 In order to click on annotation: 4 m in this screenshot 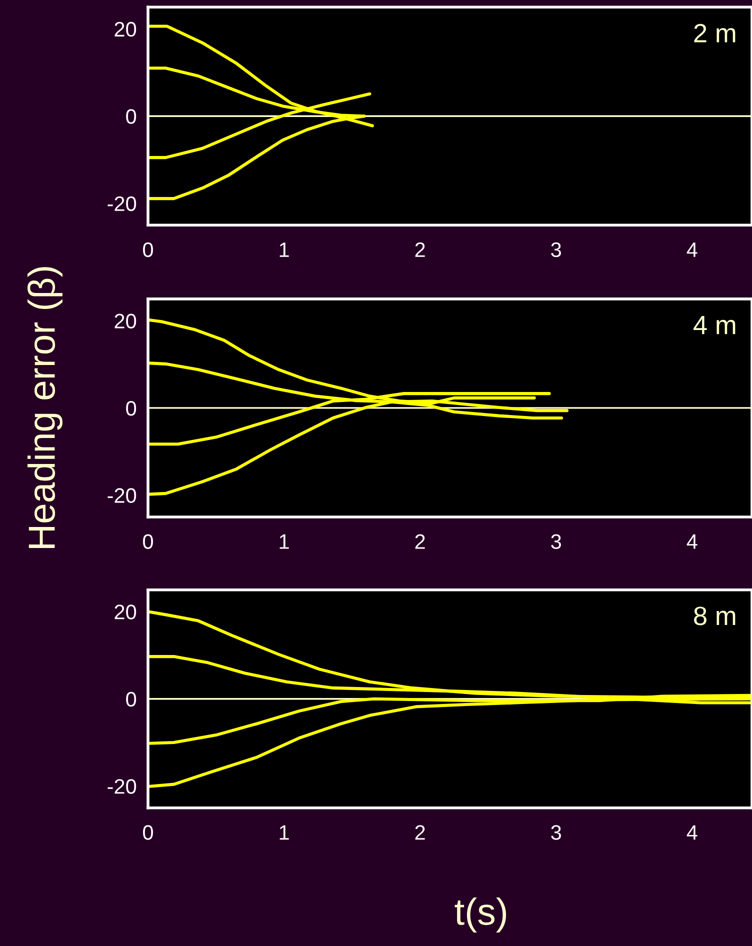, I will do `click(715, 325)`.